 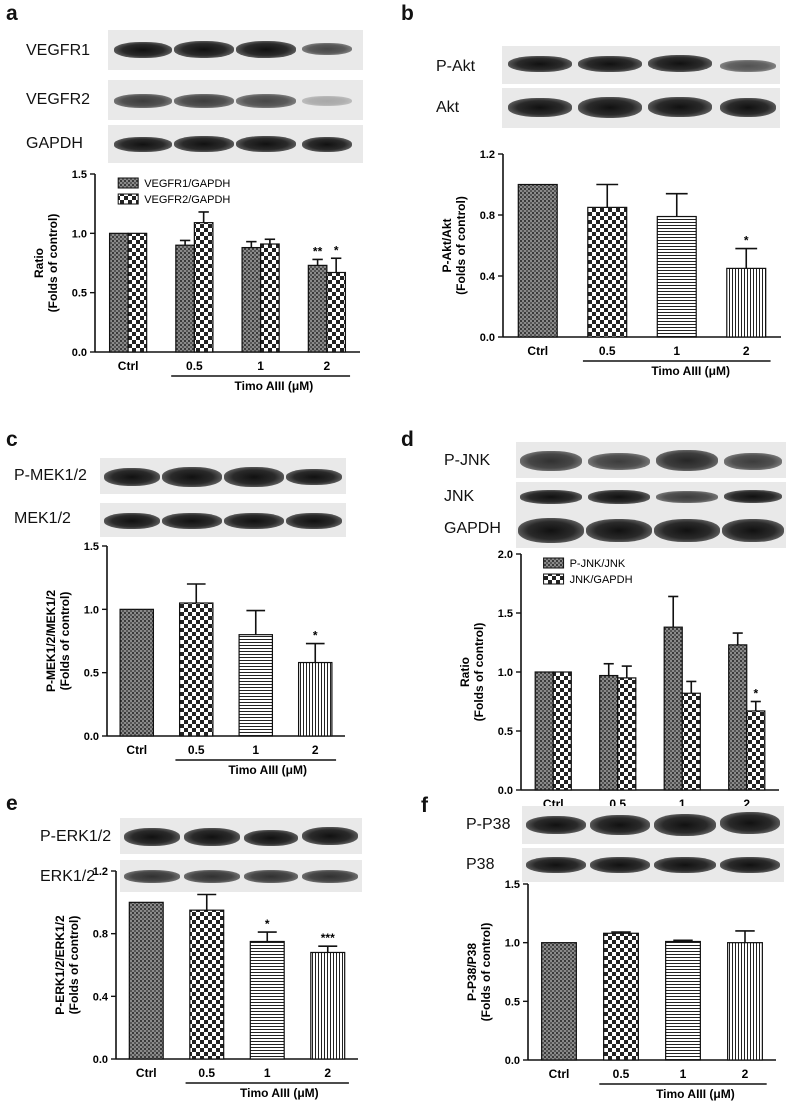 I want to click on panel-letter: a, so click(x=12, y=13).